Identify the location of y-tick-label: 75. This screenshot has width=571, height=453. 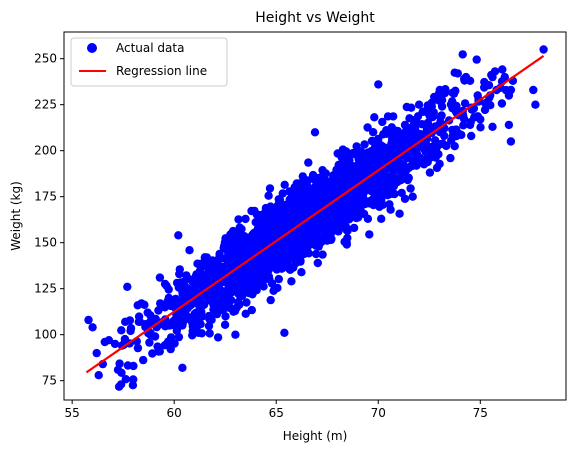
(49, 381).